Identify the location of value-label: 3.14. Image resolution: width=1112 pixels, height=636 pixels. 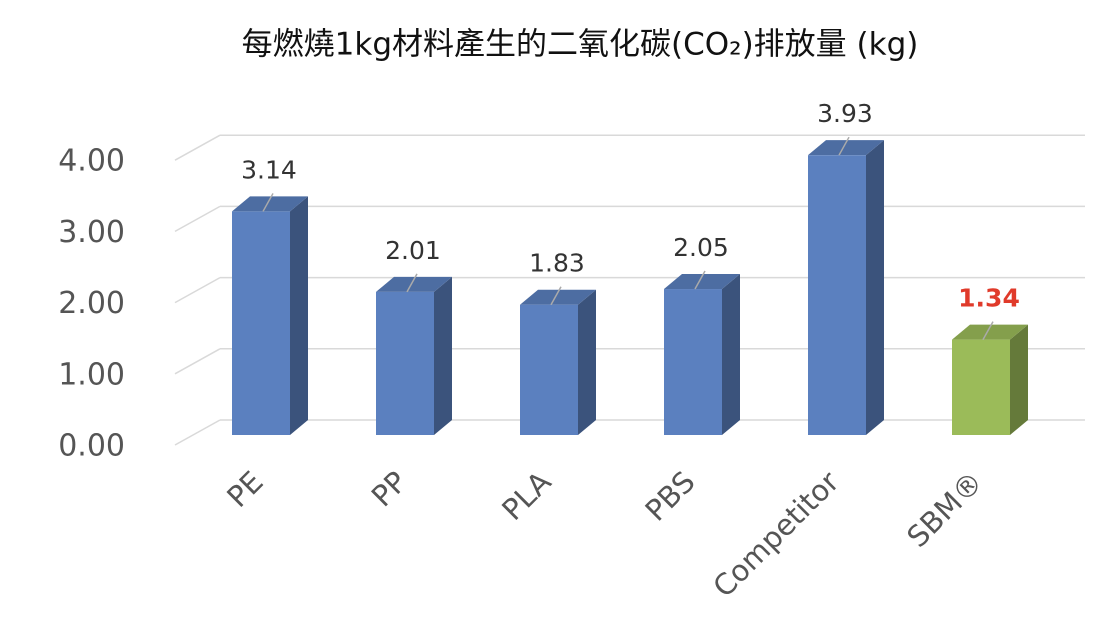
(269, 169).